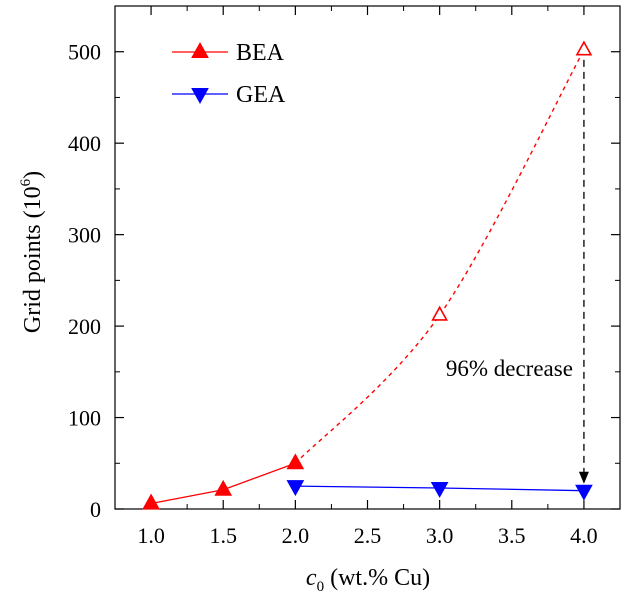 The height and width of the screenshot is (597, 622). I want to click on legend-label-bea: BEA, so click(260, 53).